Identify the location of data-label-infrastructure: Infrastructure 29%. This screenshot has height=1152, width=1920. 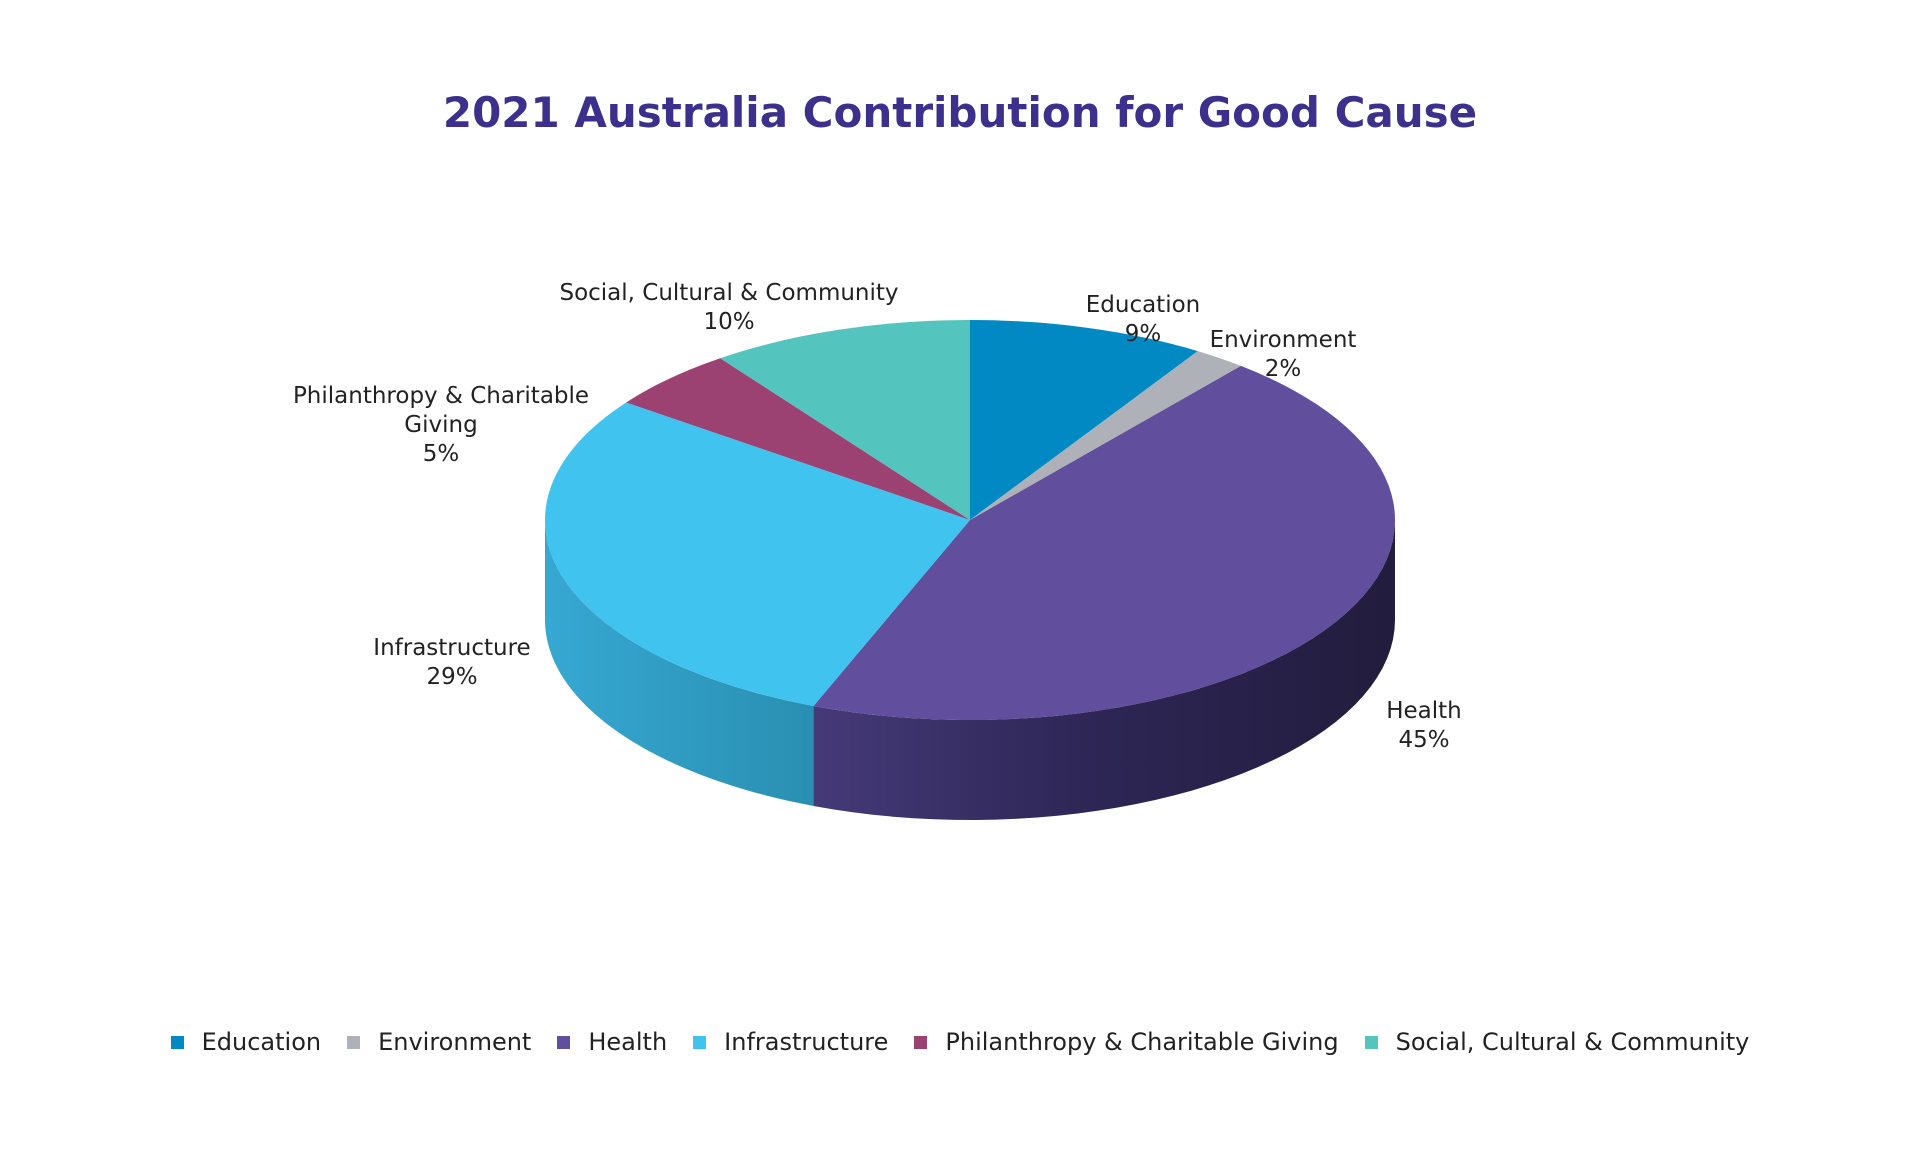
(451, 662).